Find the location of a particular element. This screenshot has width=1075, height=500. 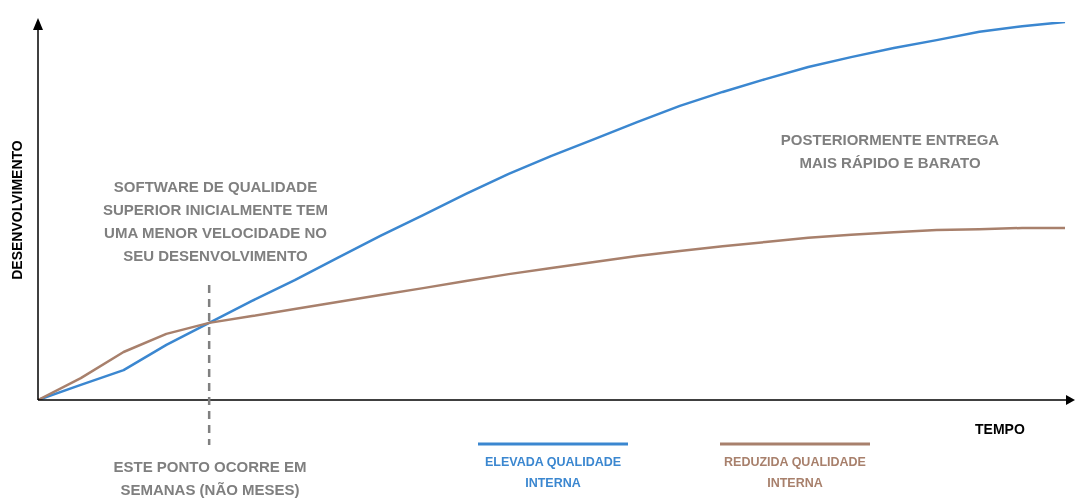

text: REDUZIDA QUALIDADE INTERNA is located at coordinates (795, 473).